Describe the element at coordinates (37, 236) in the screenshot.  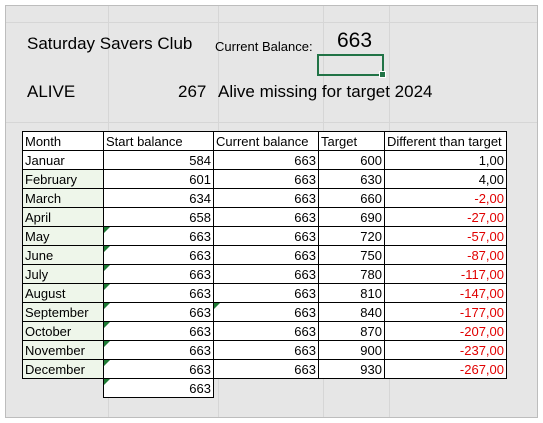
I see `month-value: May` at that location.